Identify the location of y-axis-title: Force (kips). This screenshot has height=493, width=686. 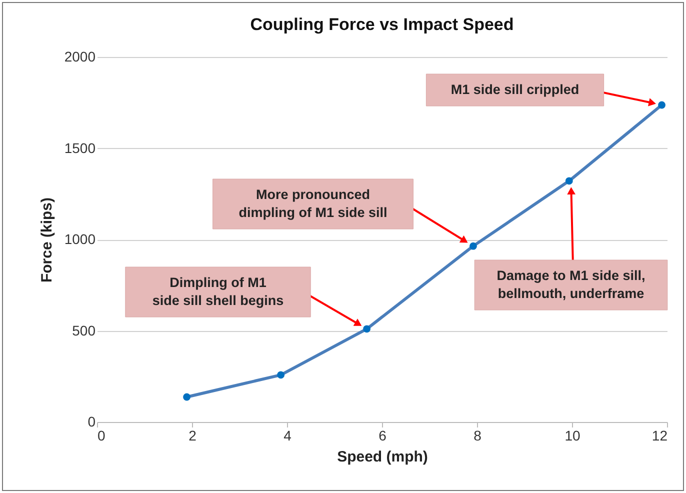
(47, 240).